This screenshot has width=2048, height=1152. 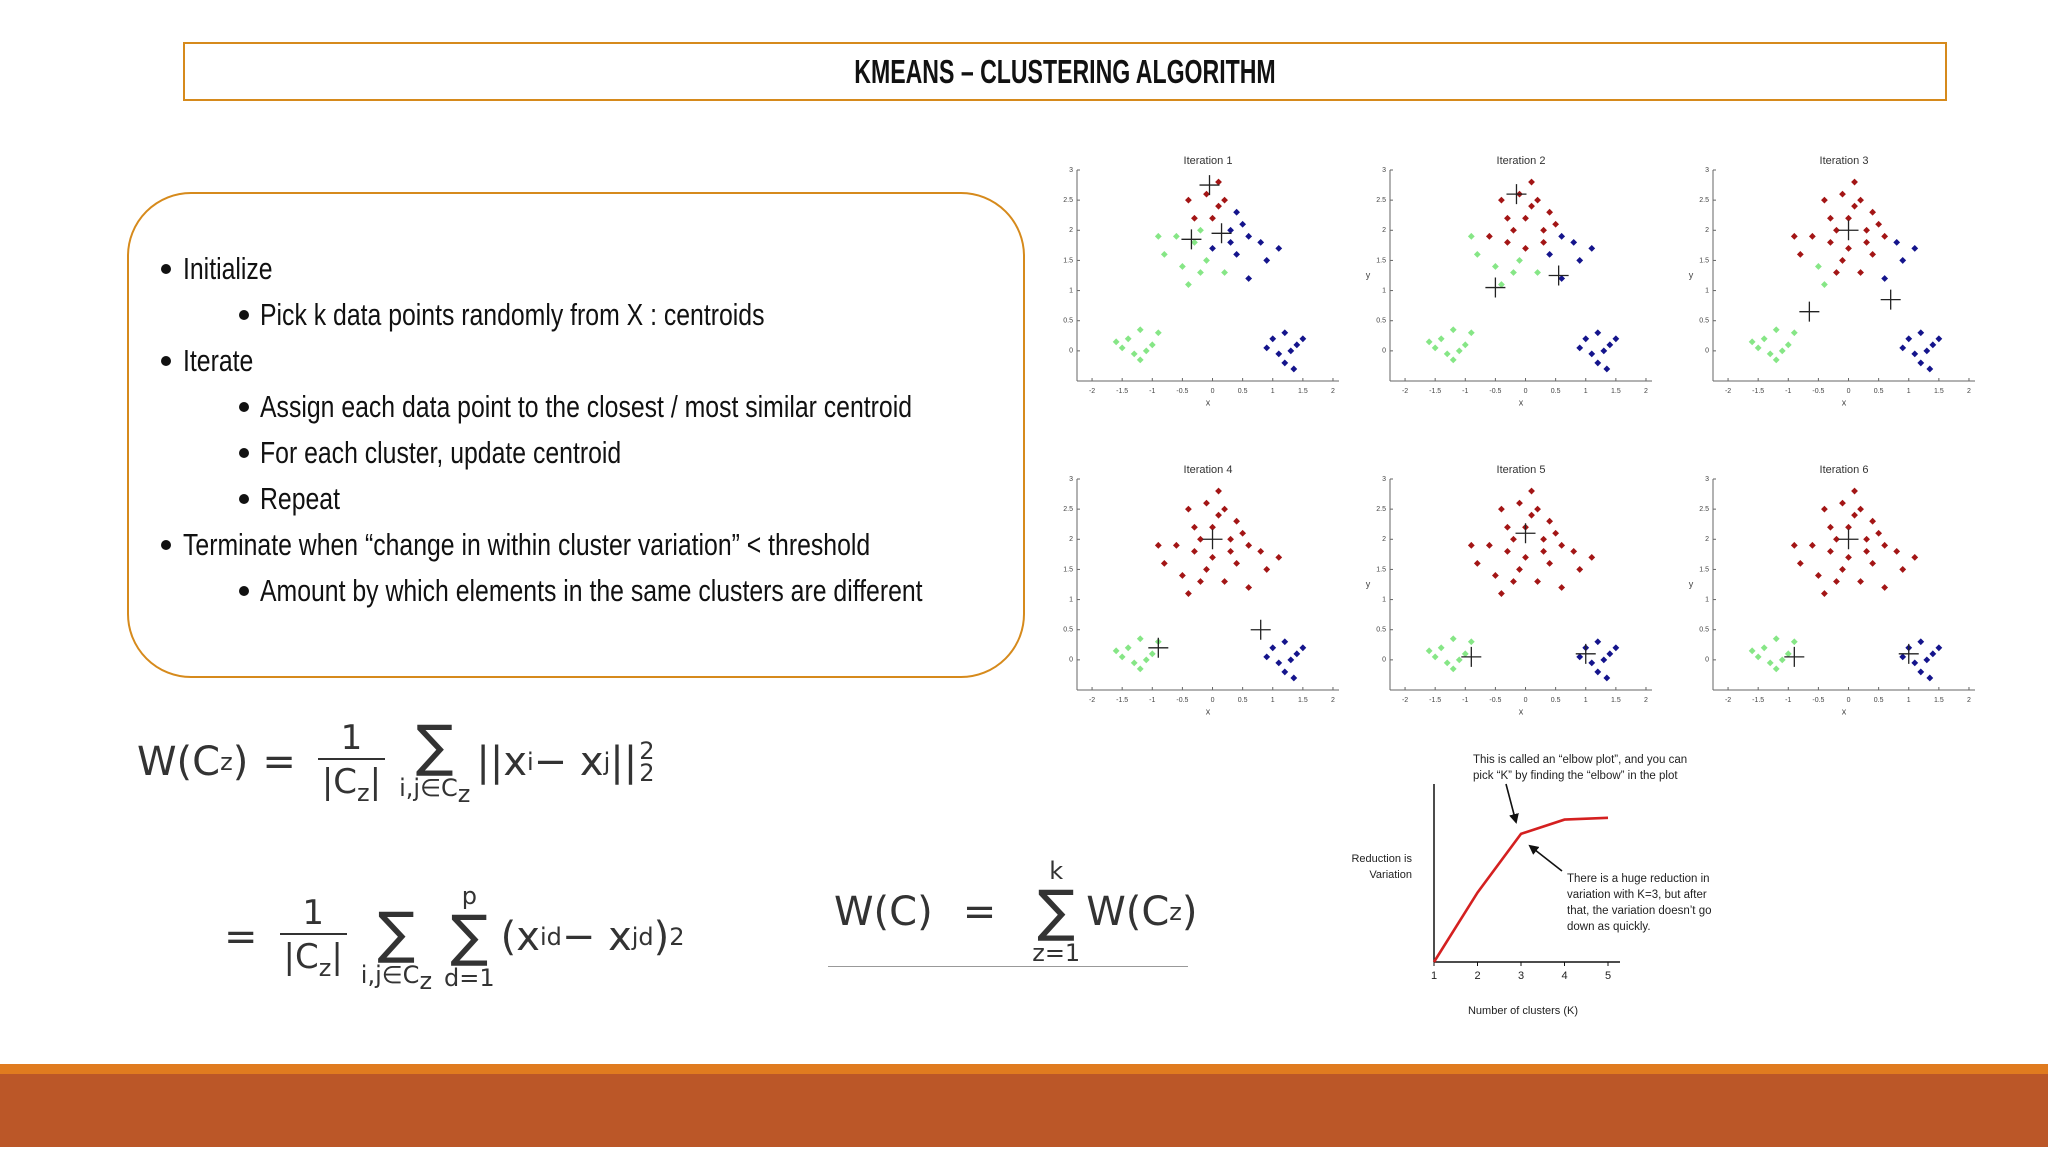 What do you see at coordinates (1586, 391) in the screenshot?
I see `x-tick-label: 1` at bounding box center [1586, 391].